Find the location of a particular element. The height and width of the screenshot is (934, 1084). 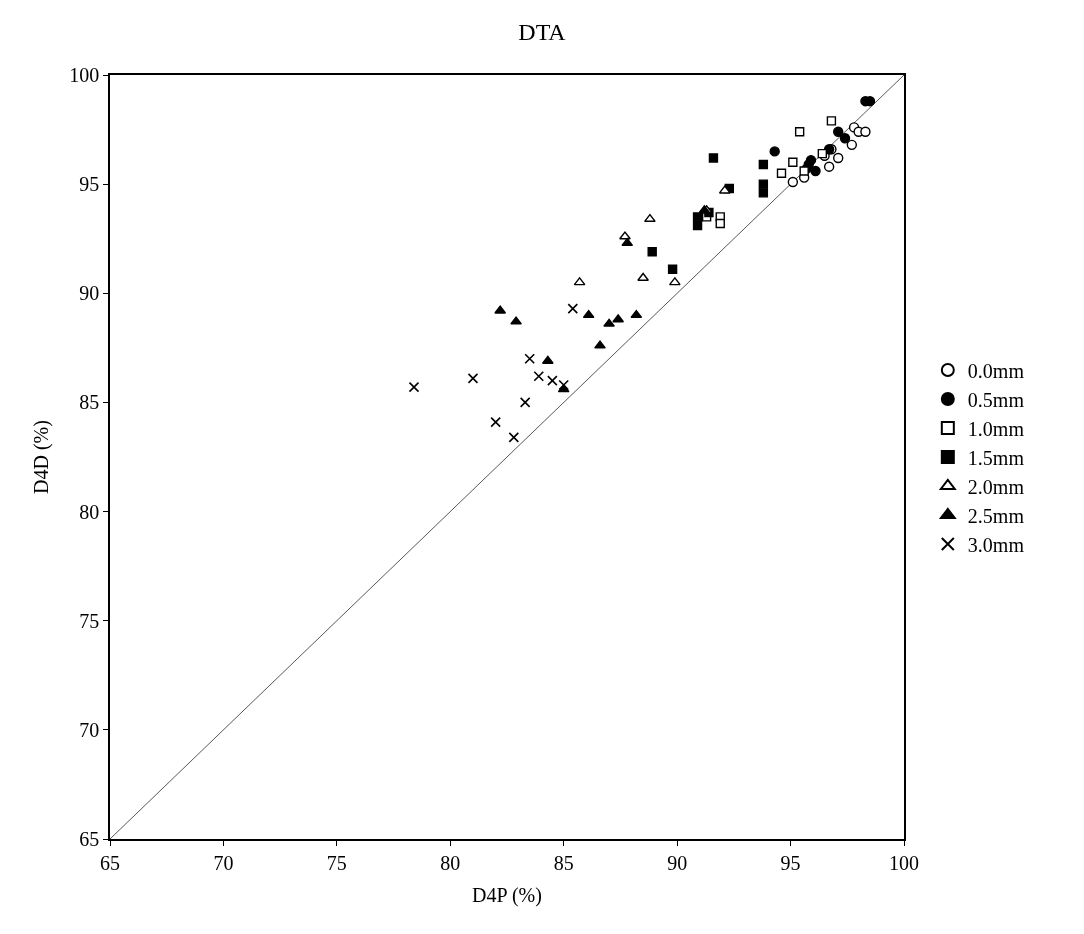

y-tick-label: 80 is located at coordinates (89, 511).